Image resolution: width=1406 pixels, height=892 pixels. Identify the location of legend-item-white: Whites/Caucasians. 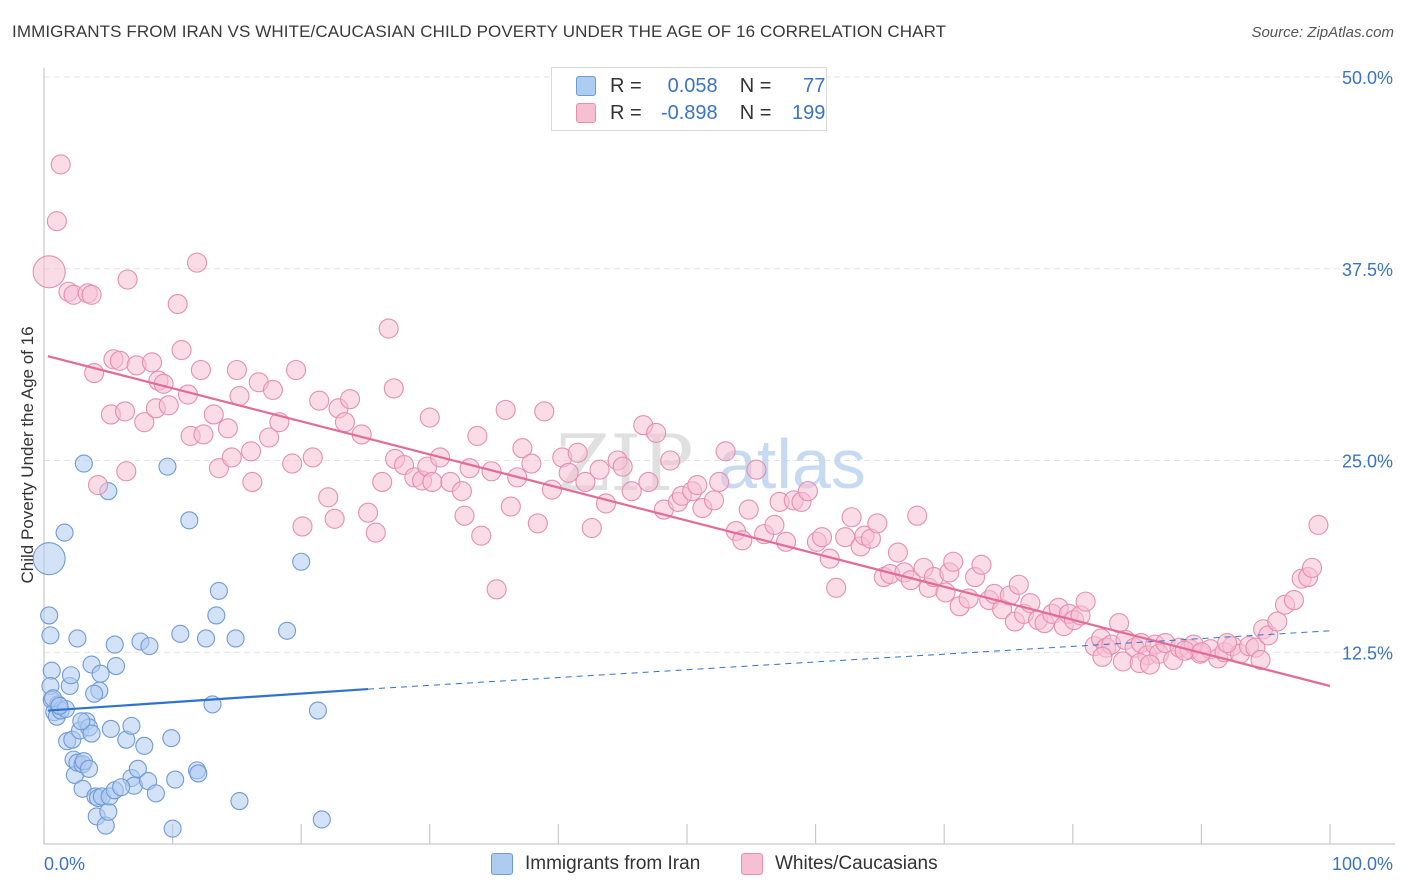
(839, 864).